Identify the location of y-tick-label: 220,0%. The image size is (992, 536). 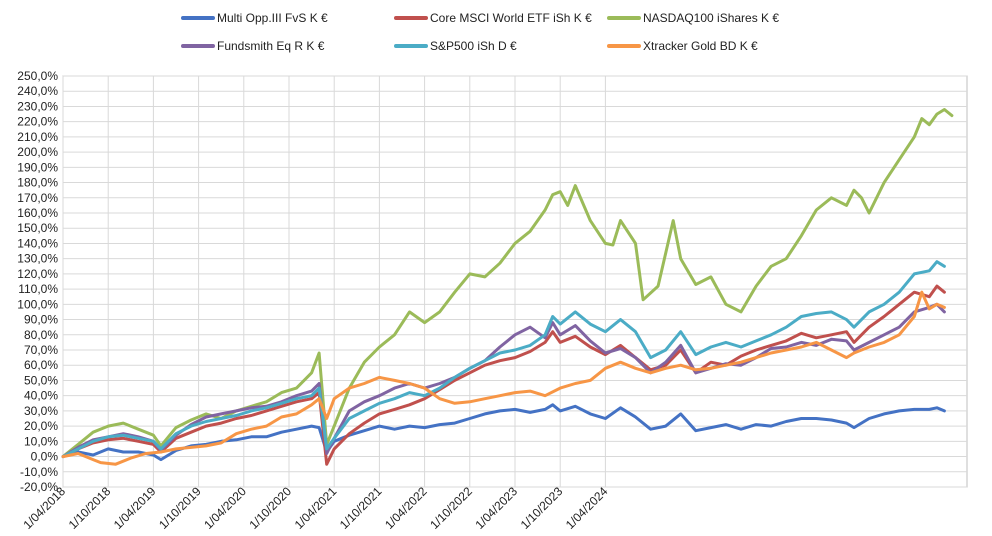
(37, 122).